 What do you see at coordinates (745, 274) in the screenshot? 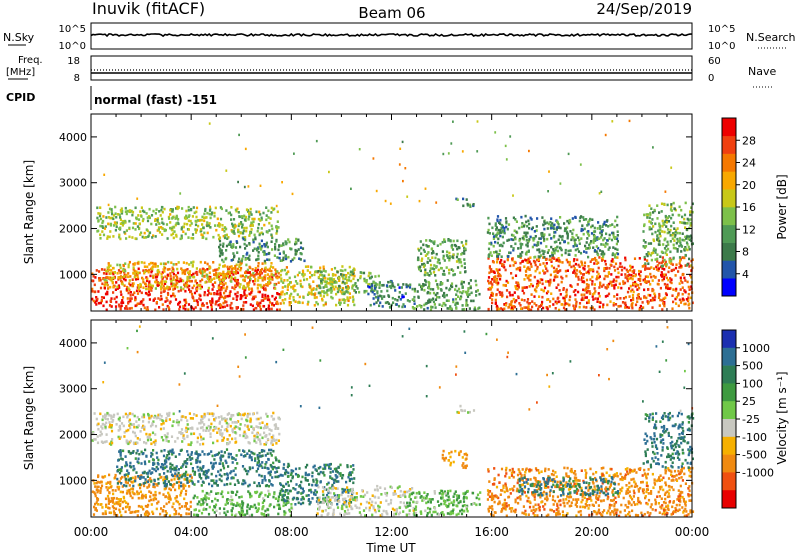
I see `colorbar-tick-label: 4` at bounding box center [745, 274].